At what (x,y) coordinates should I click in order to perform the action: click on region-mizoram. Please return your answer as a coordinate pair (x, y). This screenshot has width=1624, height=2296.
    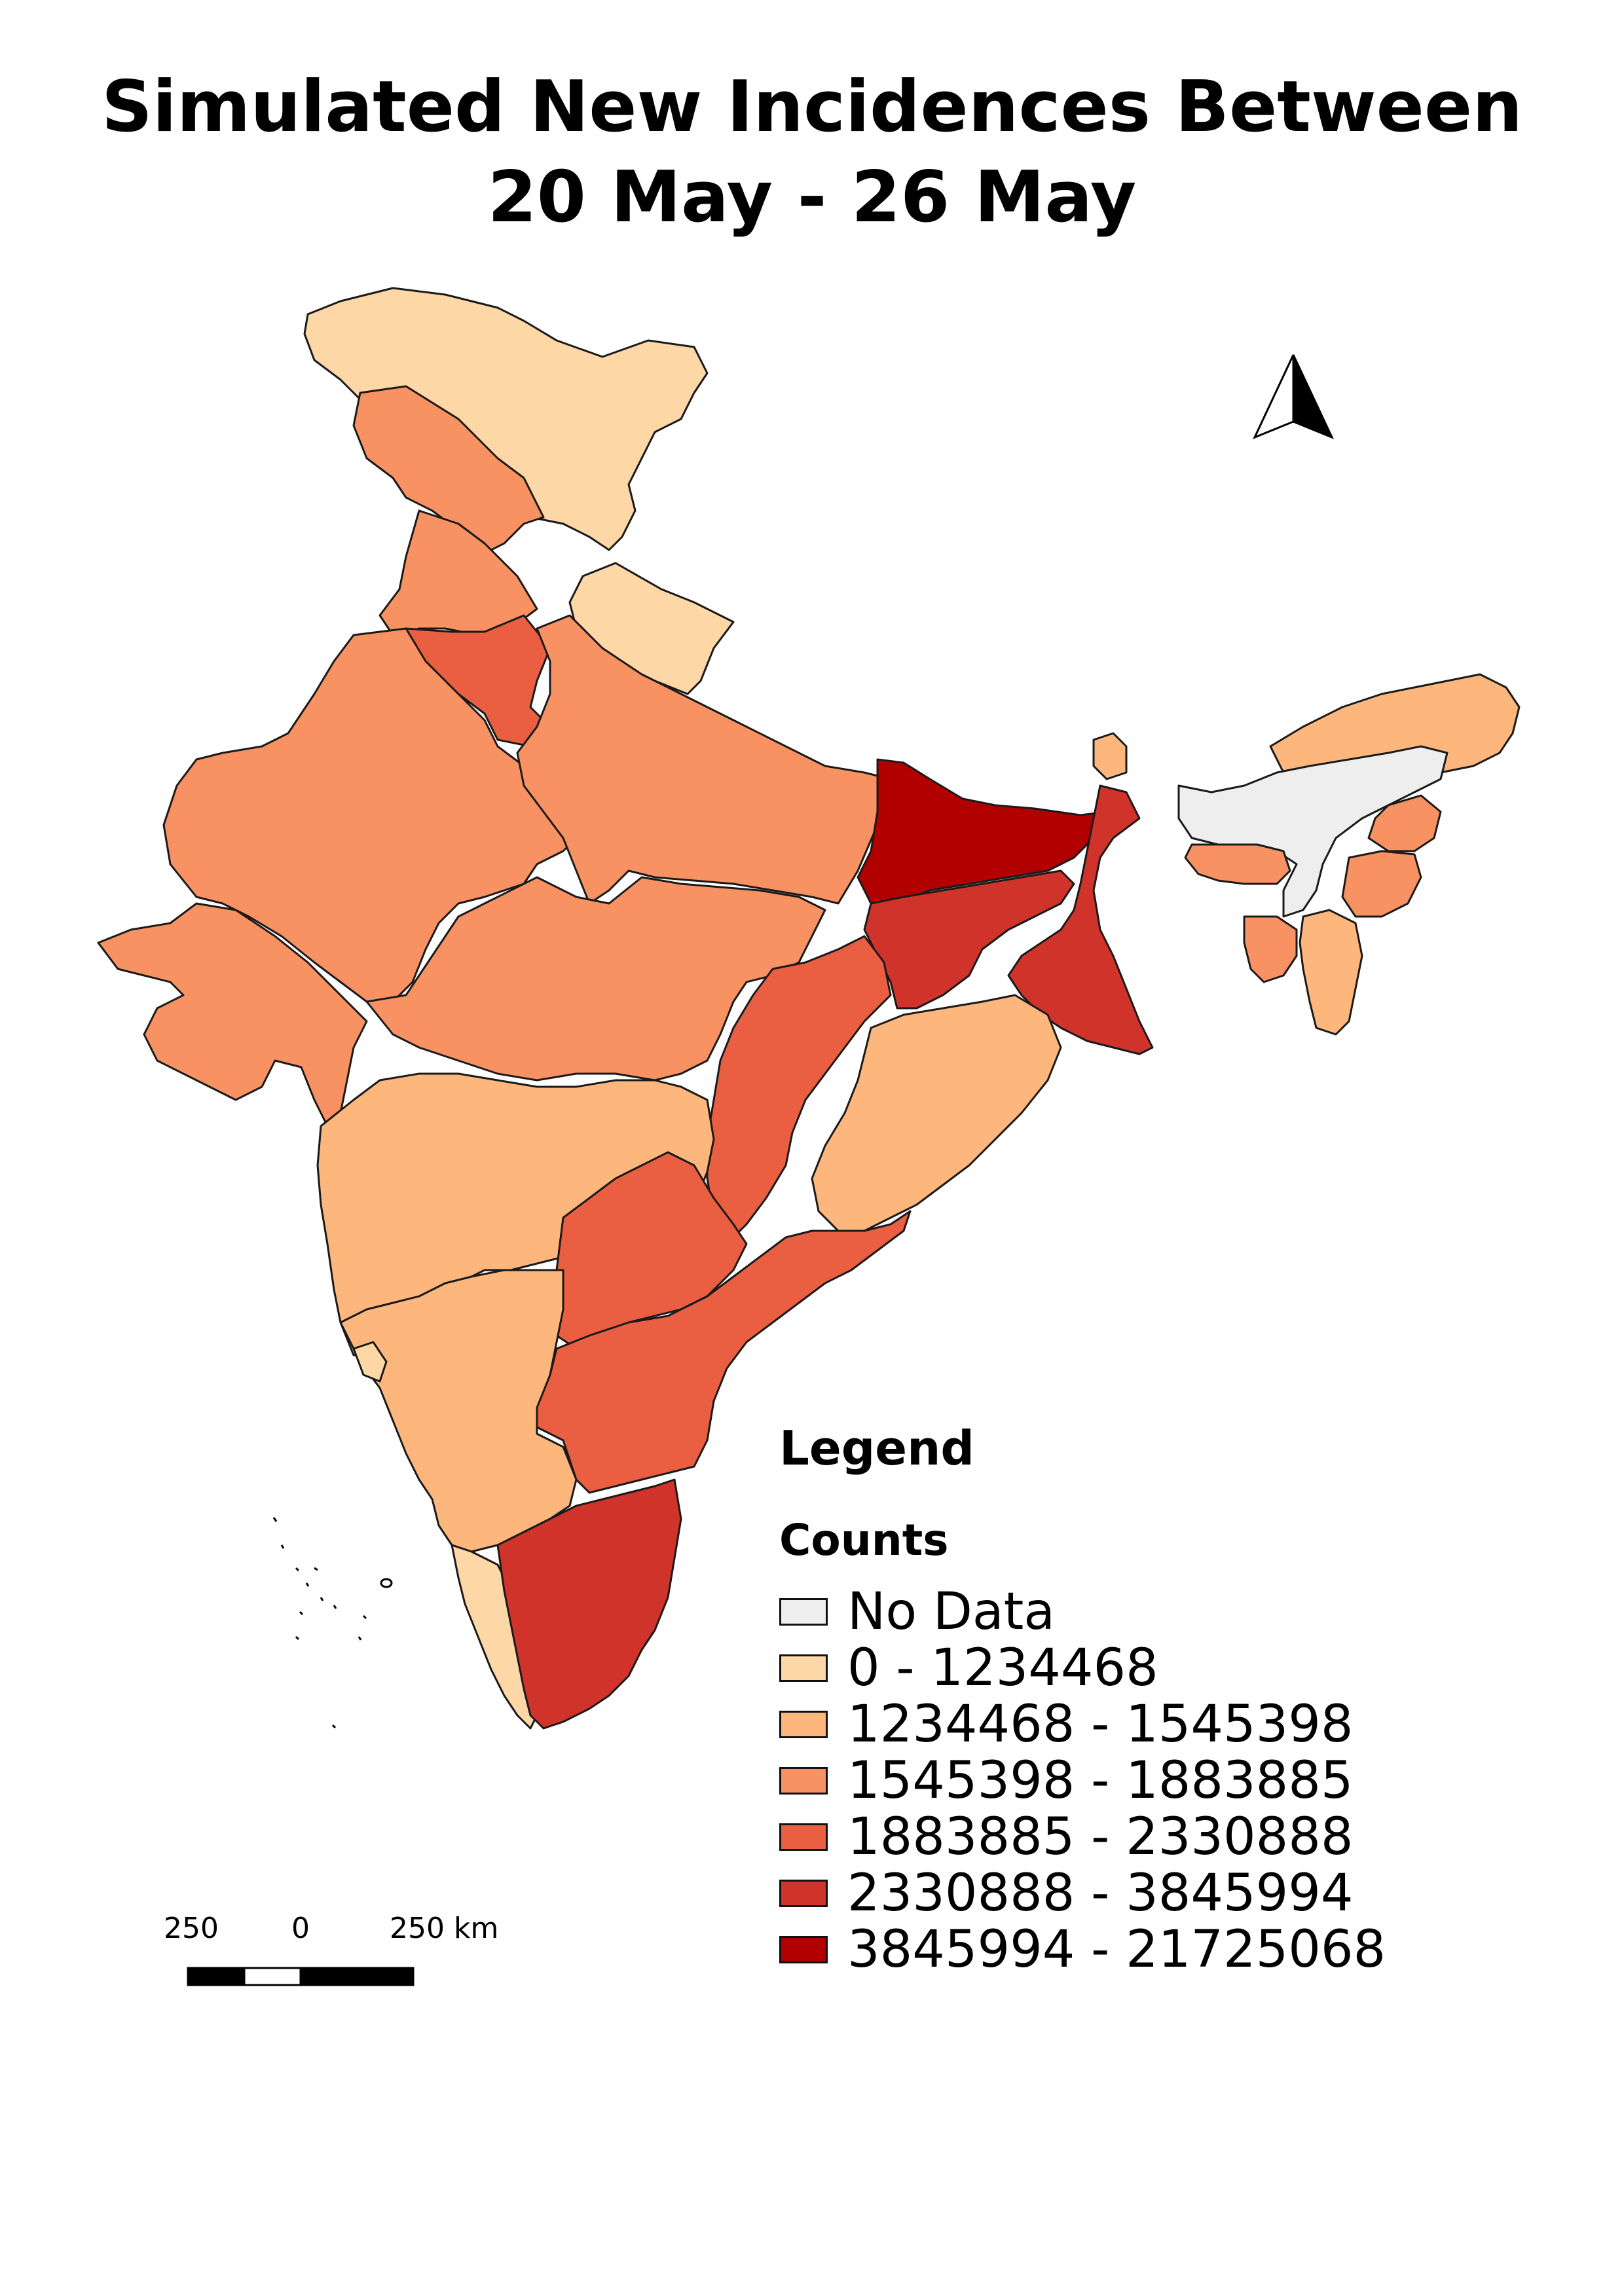
    Looking at the image, I should click on (1331, 972).